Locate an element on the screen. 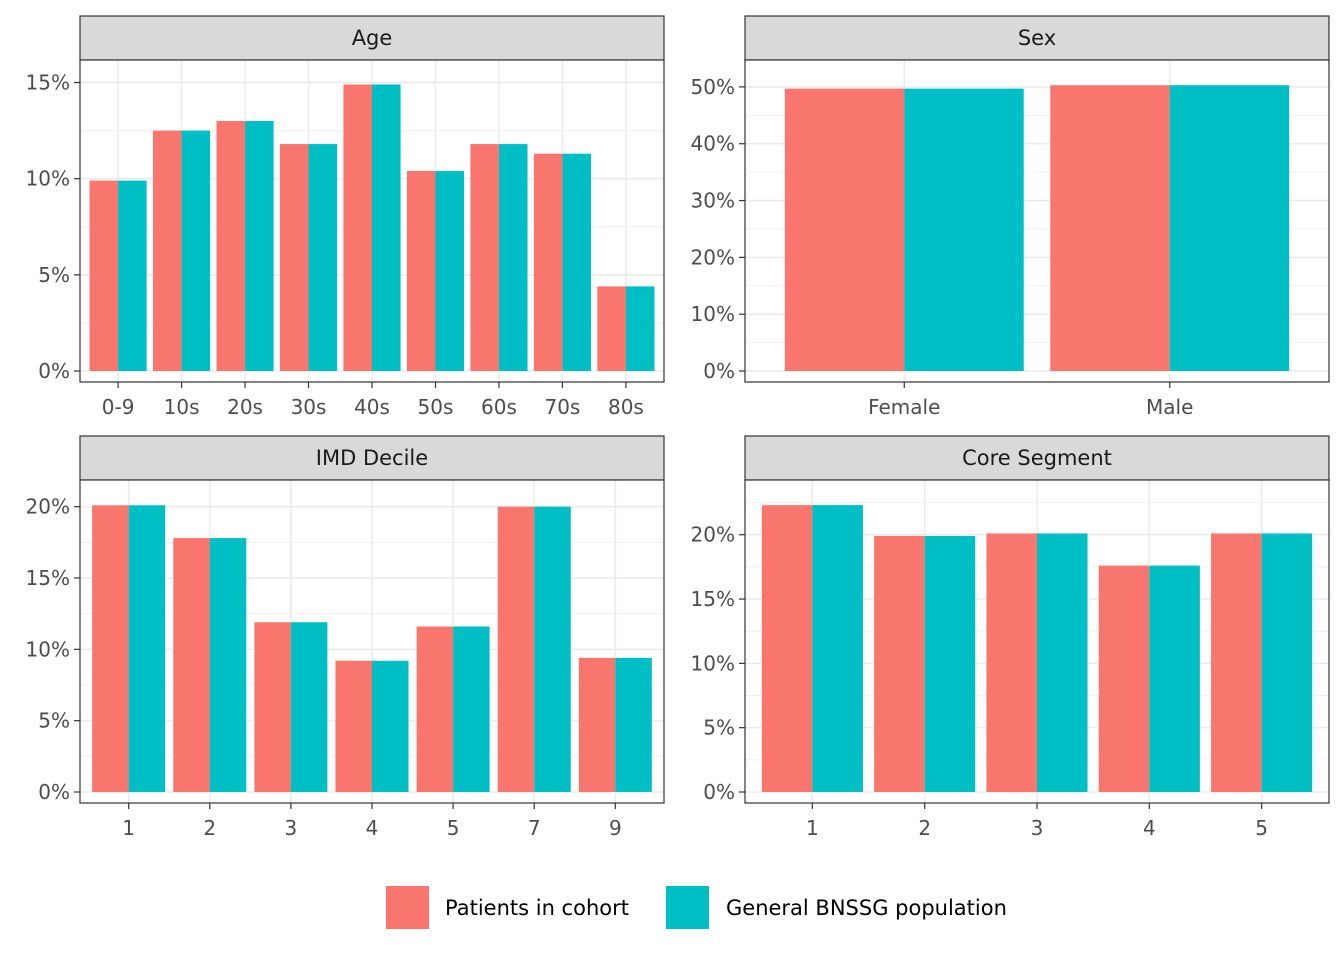 This screenshot has width=1344, height=964. bar-patients-in-cohort-70s is located at coordinates (548, 262).